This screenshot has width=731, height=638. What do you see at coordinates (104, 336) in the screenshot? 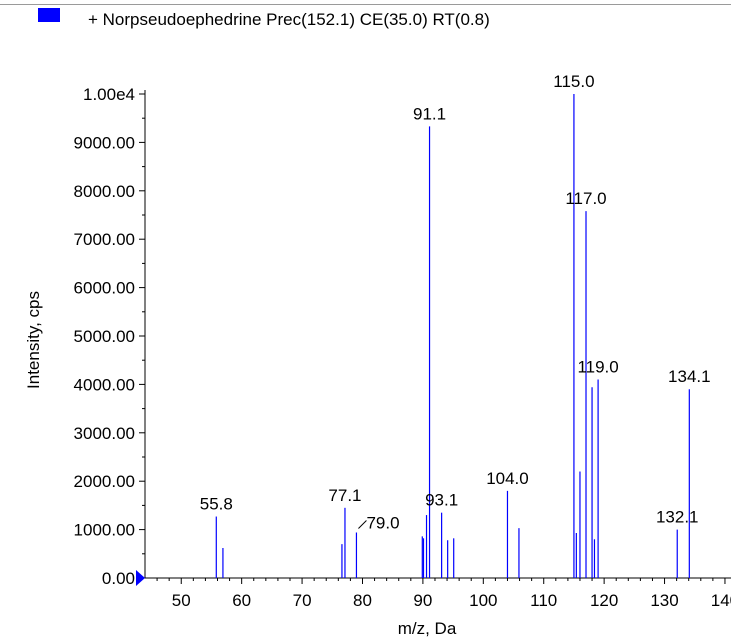
I see `y-tick-label: 5000.00` at bounding box center [104, 336].